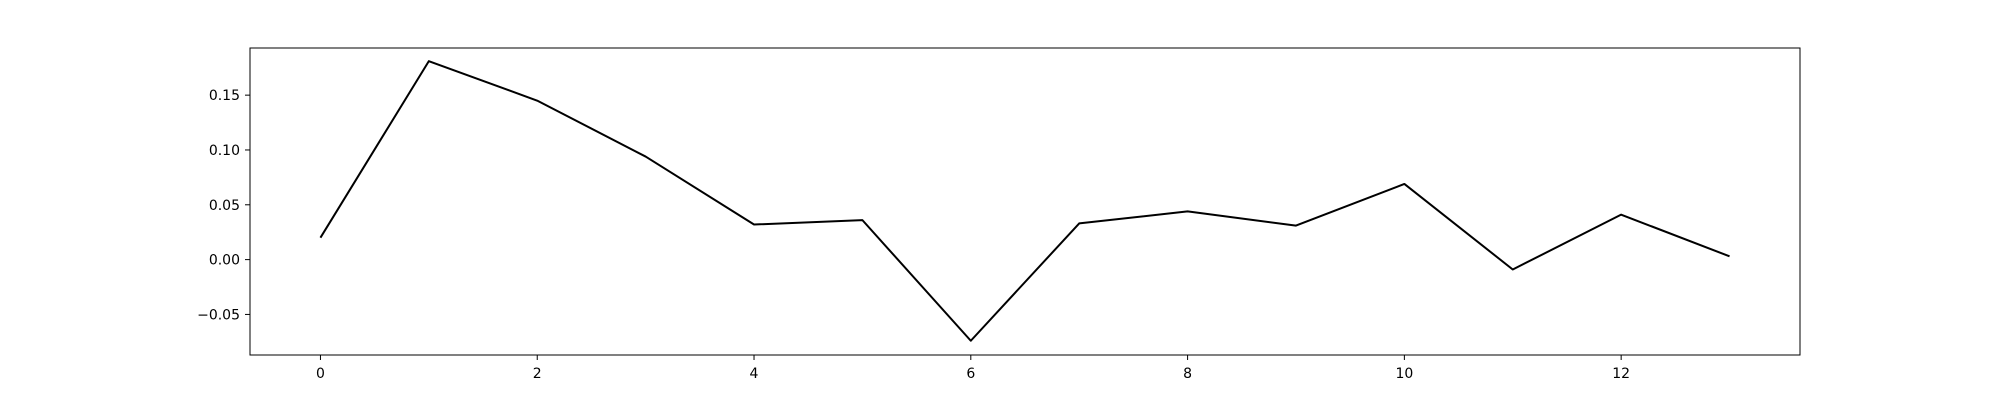 This screenshot has width=2000, height=400. I want to click on y-tick-label: 0.05, so click(224, 206).